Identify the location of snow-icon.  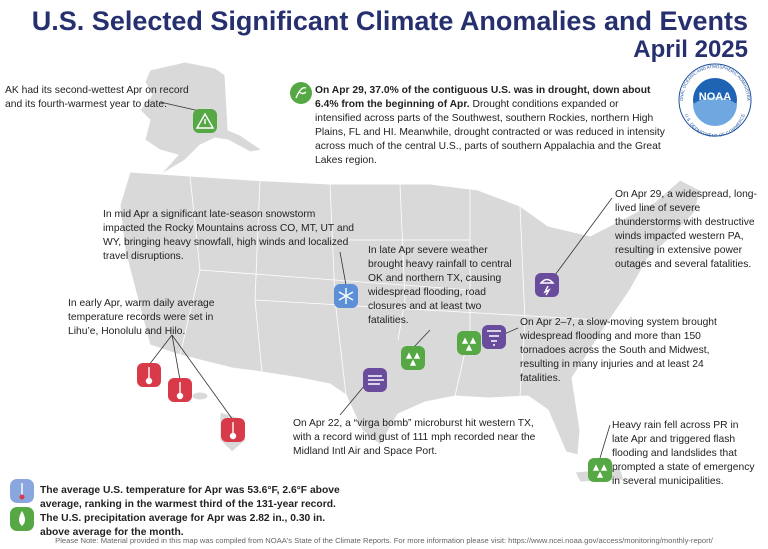
(346, 296).